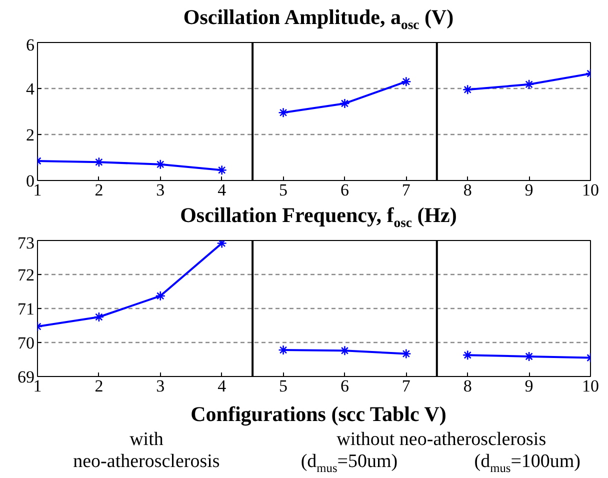 This screenshot has height=478, width=608. What do you see at coordinates (30, 45) in the screenshot?
I see `y-tick-label: 6` at bounding box center [30, 45].